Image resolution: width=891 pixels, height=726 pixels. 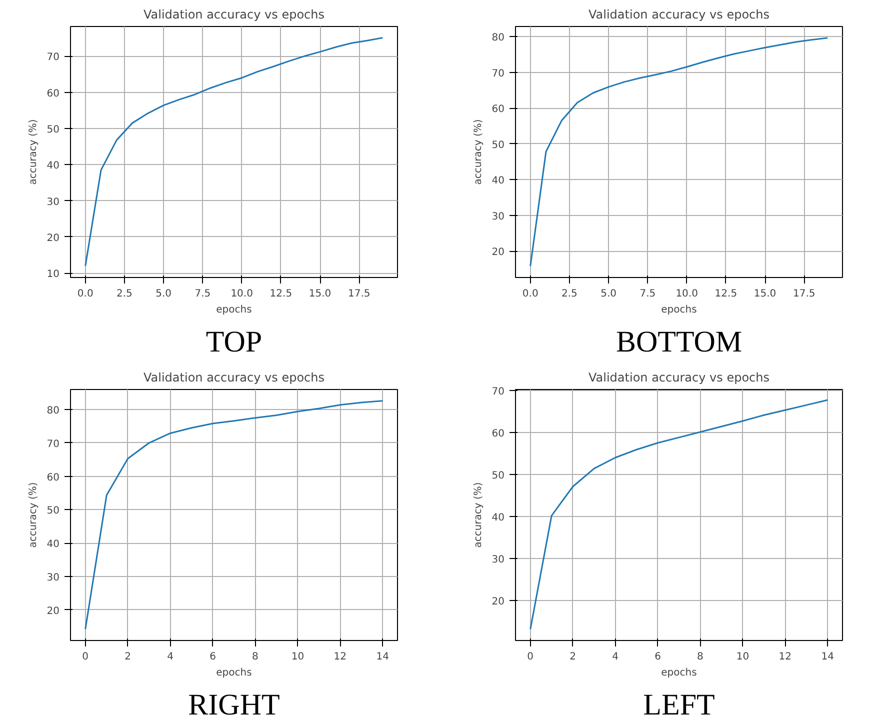 What do you see at coordinates (679, 705) in the screenshot?
I see `text: LEFT` at bounding box center [679, 705].